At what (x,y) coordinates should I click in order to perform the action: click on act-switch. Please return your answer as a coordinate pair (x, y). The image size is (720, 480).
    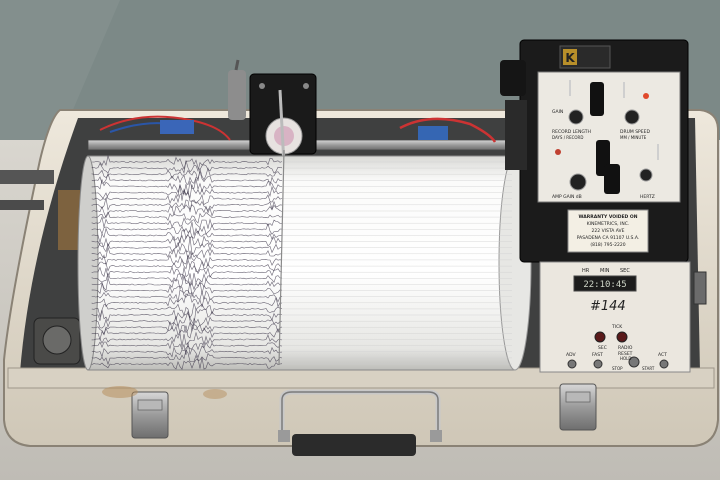
    Looking at the image, I should click on (664, 364).